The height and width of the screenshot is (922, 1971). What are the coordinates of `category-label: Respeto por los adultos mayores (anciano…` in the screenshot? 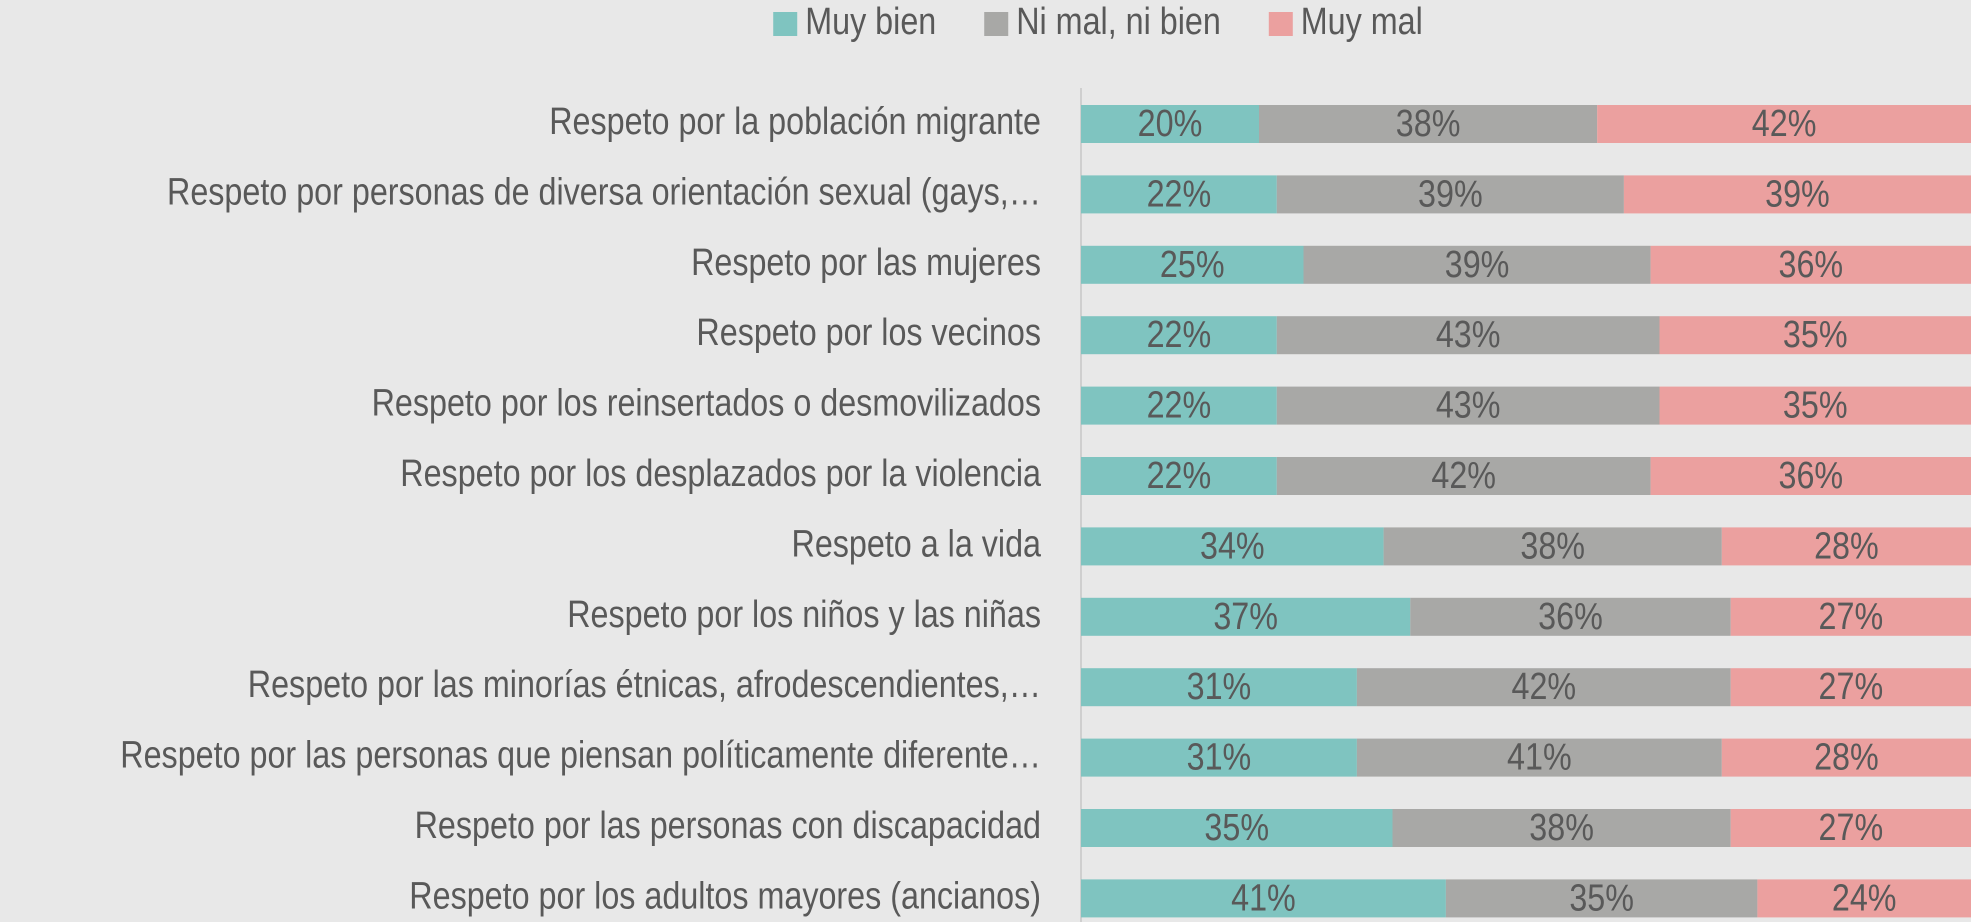 It's located at (725, 896).